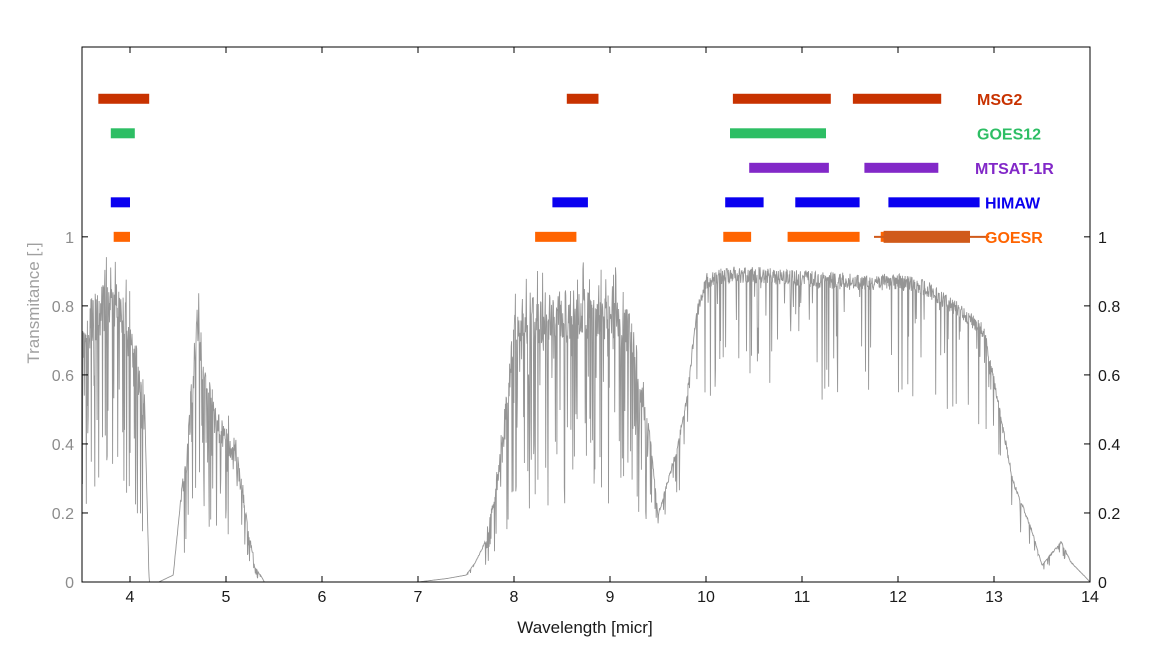  Describe the element at coordinates (706, 597) in the screenshot. I see `x-tick-label: 10` at that location.